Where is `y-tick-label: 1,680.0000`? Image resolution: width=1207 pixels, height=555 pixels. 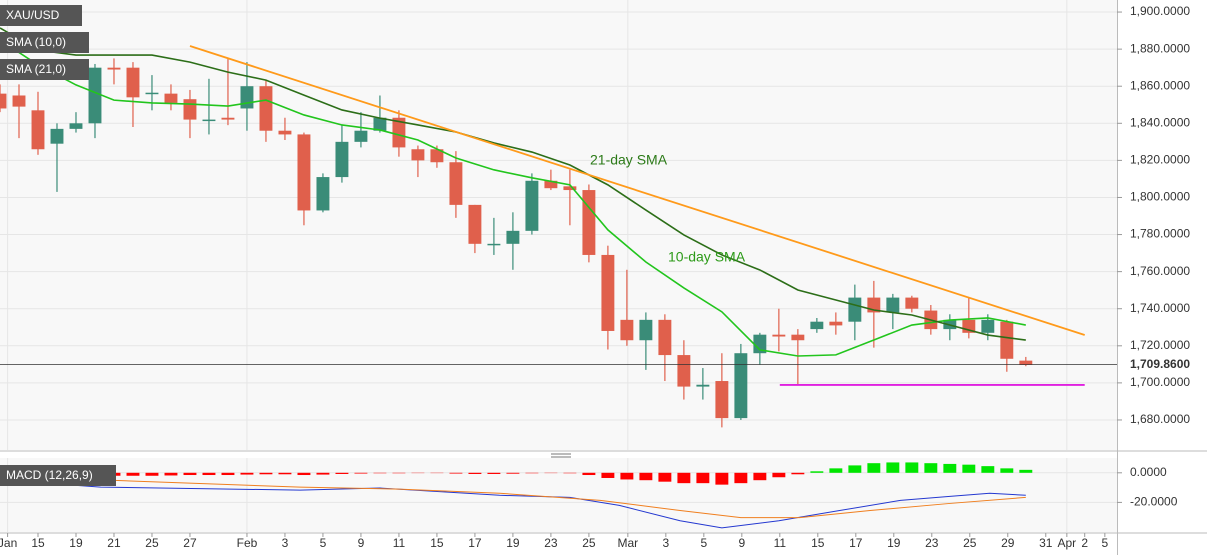
y-tick-label: 1,680.0000 is located at coordinates (1160, 419).